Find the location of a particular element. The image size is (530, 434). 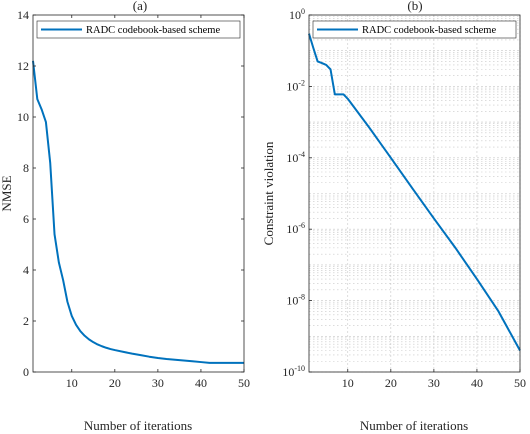

panel-b-ytick-label: 10⁻⁶ is located at coordinates (295, 228).